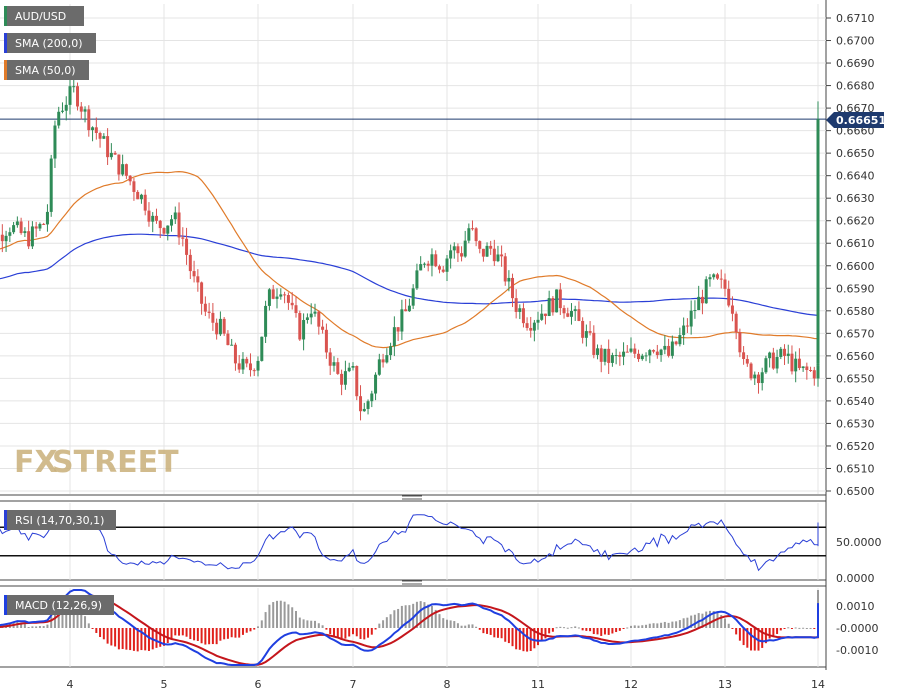 The width and height of the screenshot is (898, 697). I want to click on legend-macd: MACD (12,26,9), so click(59, 605).